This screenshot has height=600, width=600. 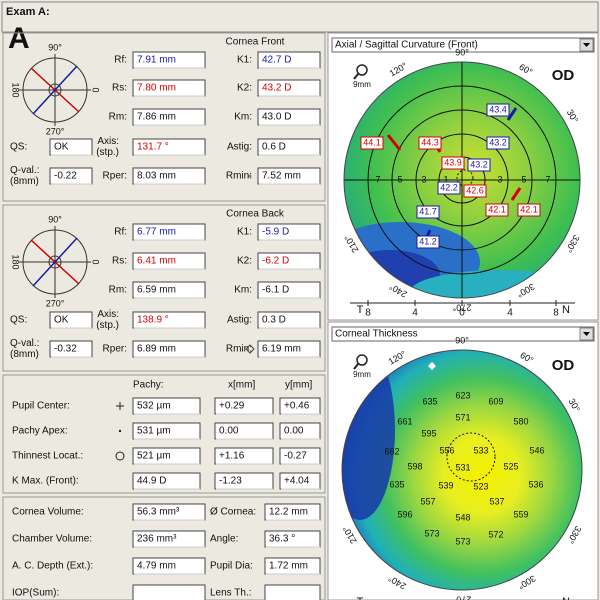 I want to click on pachy-value: +4.04, so click(x=297, y=481).